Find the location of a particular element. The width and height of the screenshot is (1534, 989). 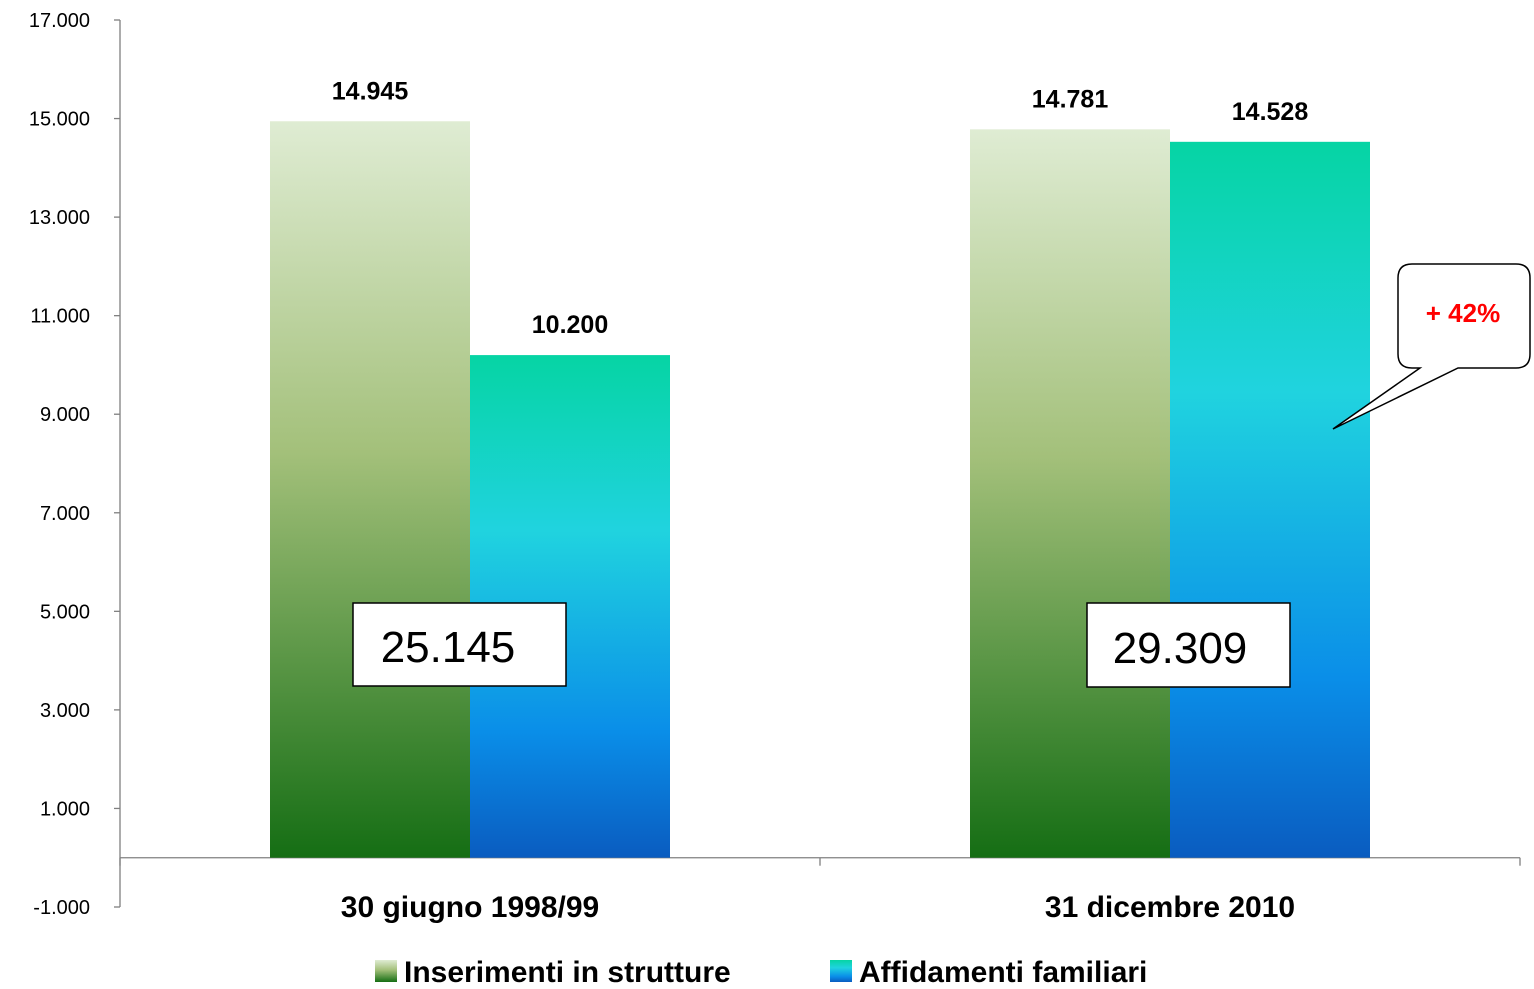

callout-text: + 42% is located at coordinates (1463, 313).